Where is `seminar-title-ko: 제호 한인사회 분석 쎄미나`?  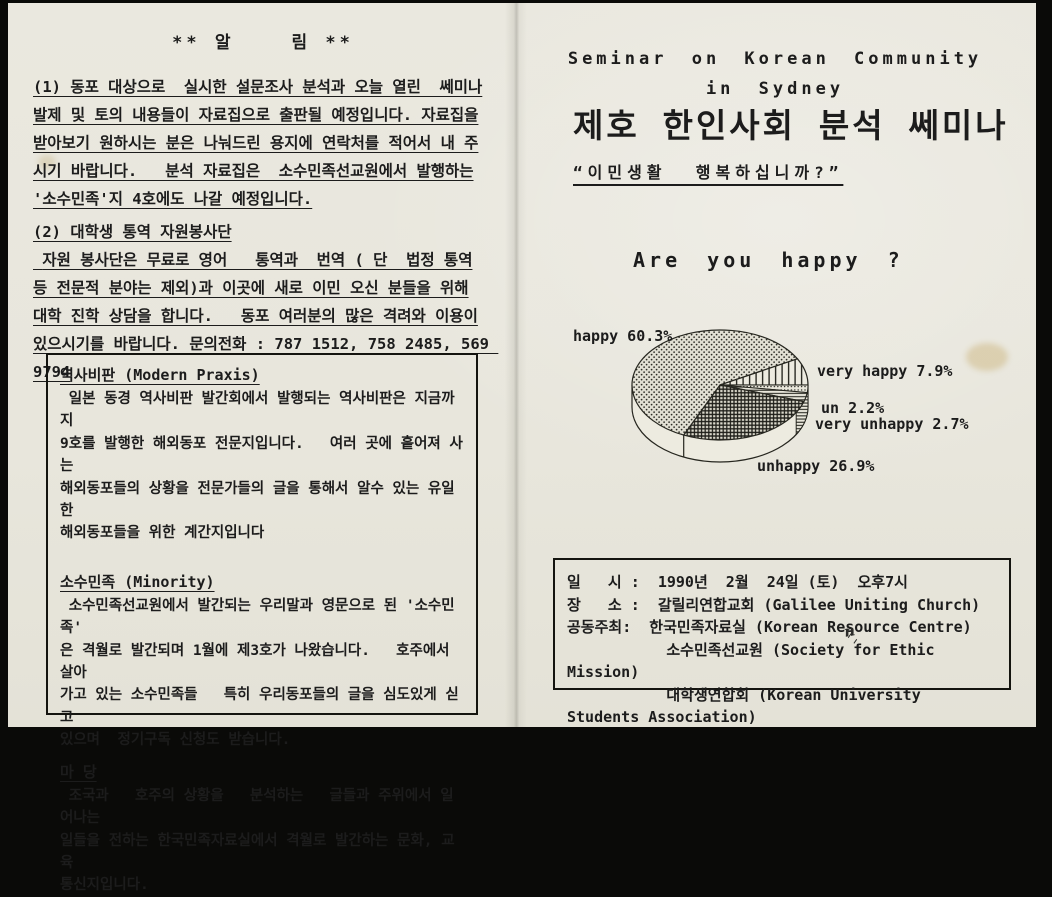 seminar-title-ko: 제호 한인사회 분석 쎄미나 is located at coordinates (791, 125).